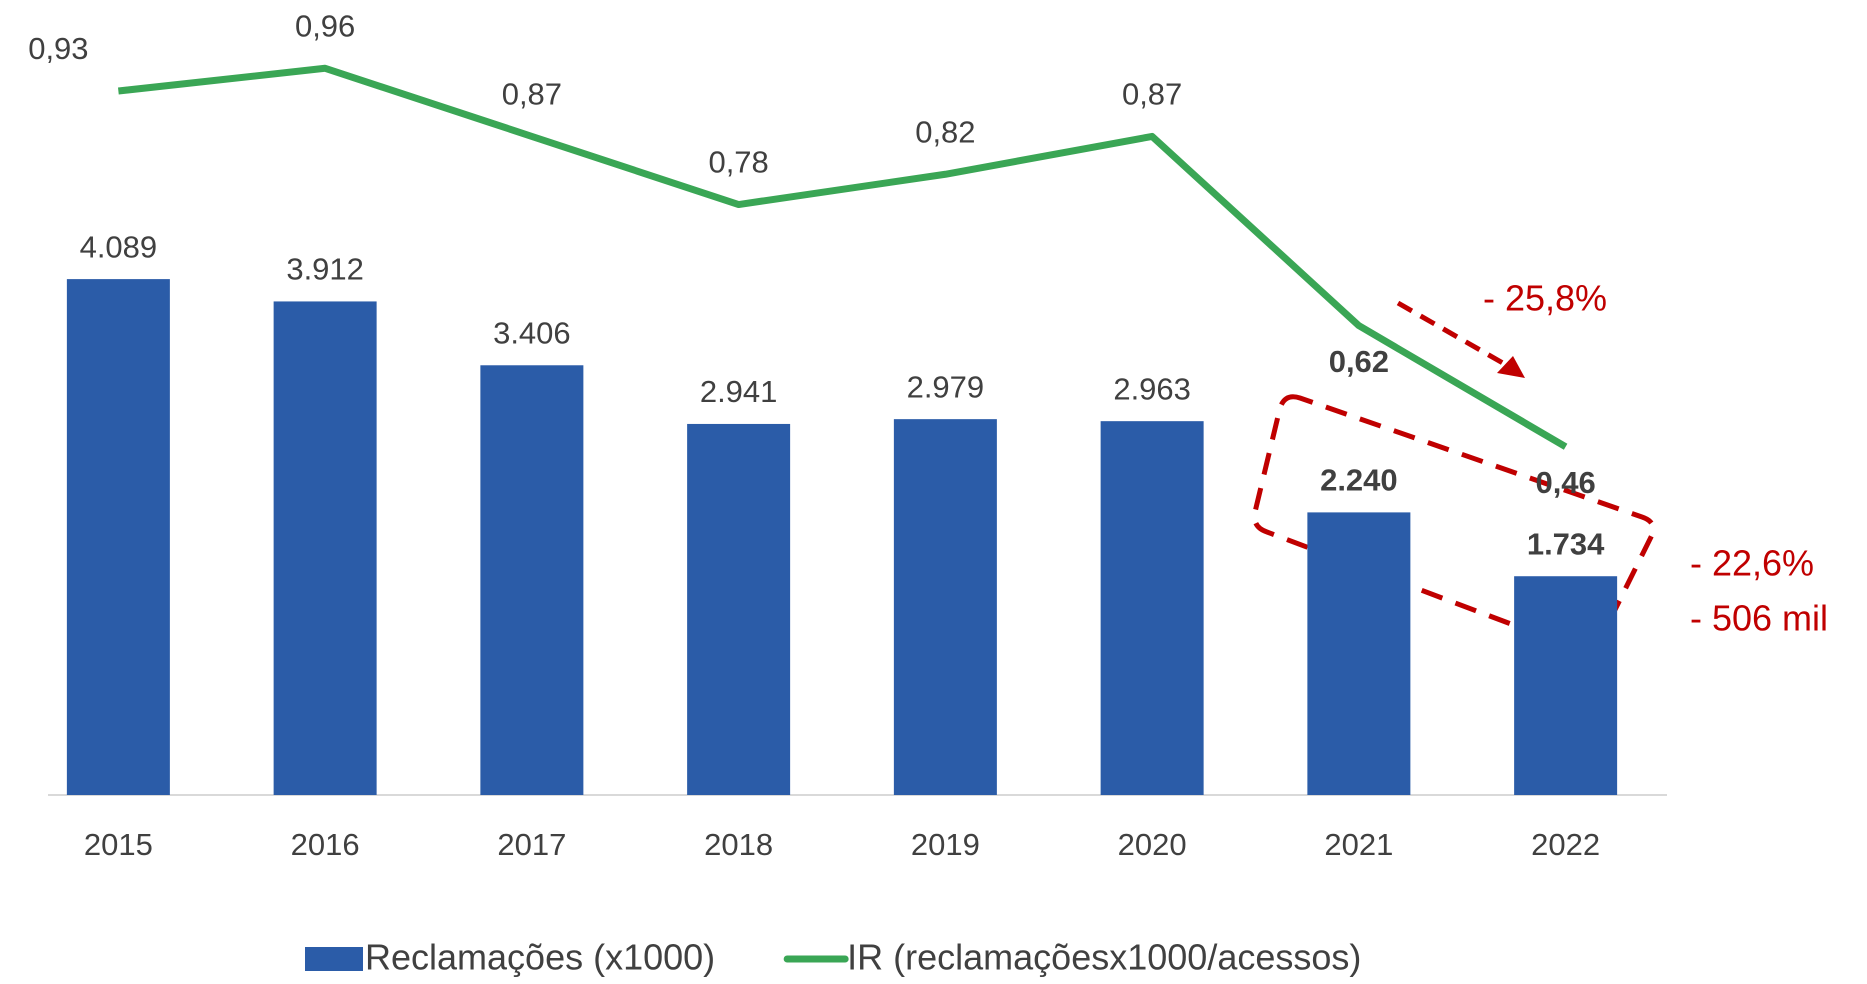  I want to click on x-tick-label: 2019, so click(945, 844).